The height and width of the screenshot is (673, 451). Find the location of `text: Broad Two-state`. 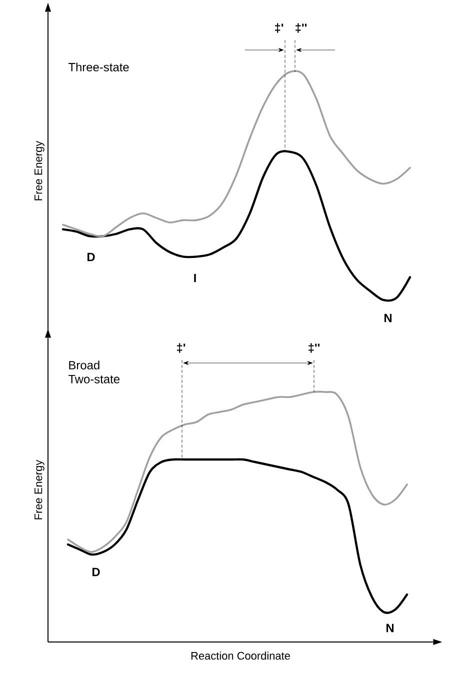

text: Broad Two-state is located at coordinates (94, 372).